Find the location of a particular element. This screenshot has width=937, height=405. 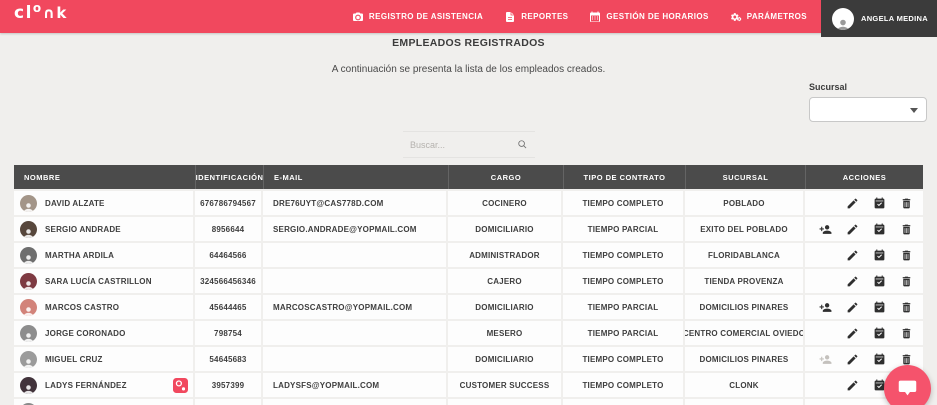

search-input is located at coordinates (460, 144).